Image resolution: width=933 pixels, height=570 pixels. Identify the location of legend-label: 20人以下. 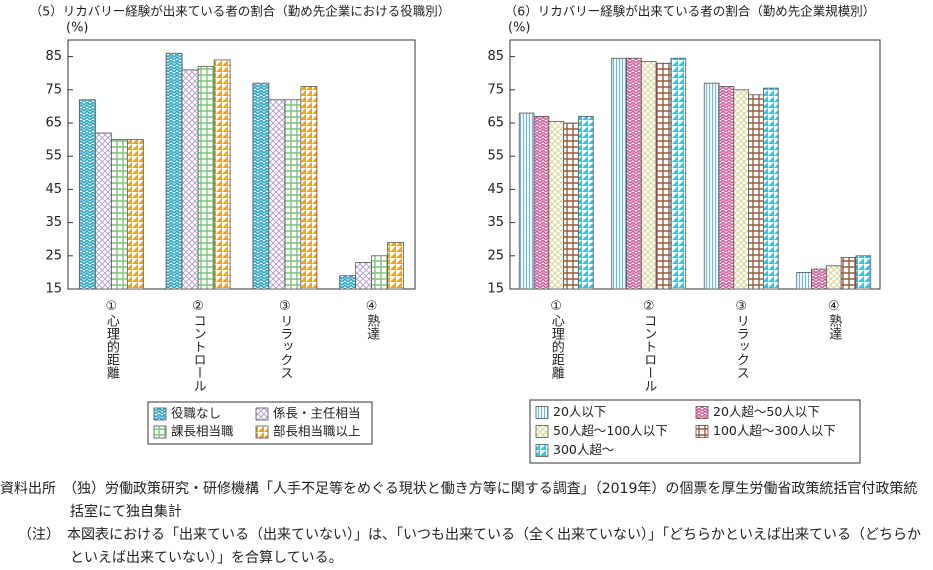
(579, 411).